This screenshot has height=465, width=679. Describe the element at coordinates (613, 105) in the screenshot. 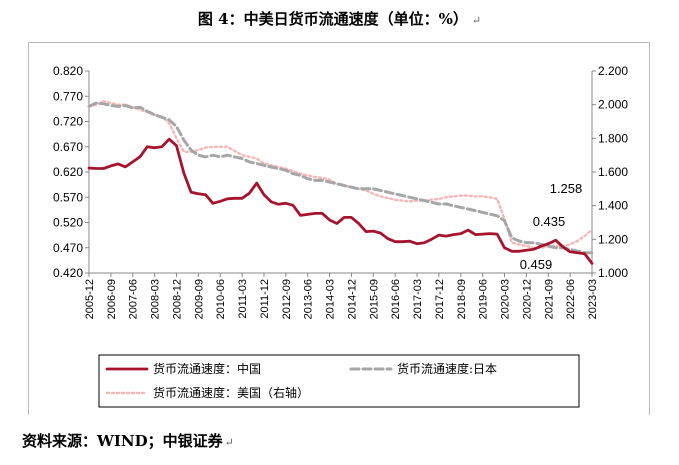

I see `y-right-tick-label: 2.000` at that location.